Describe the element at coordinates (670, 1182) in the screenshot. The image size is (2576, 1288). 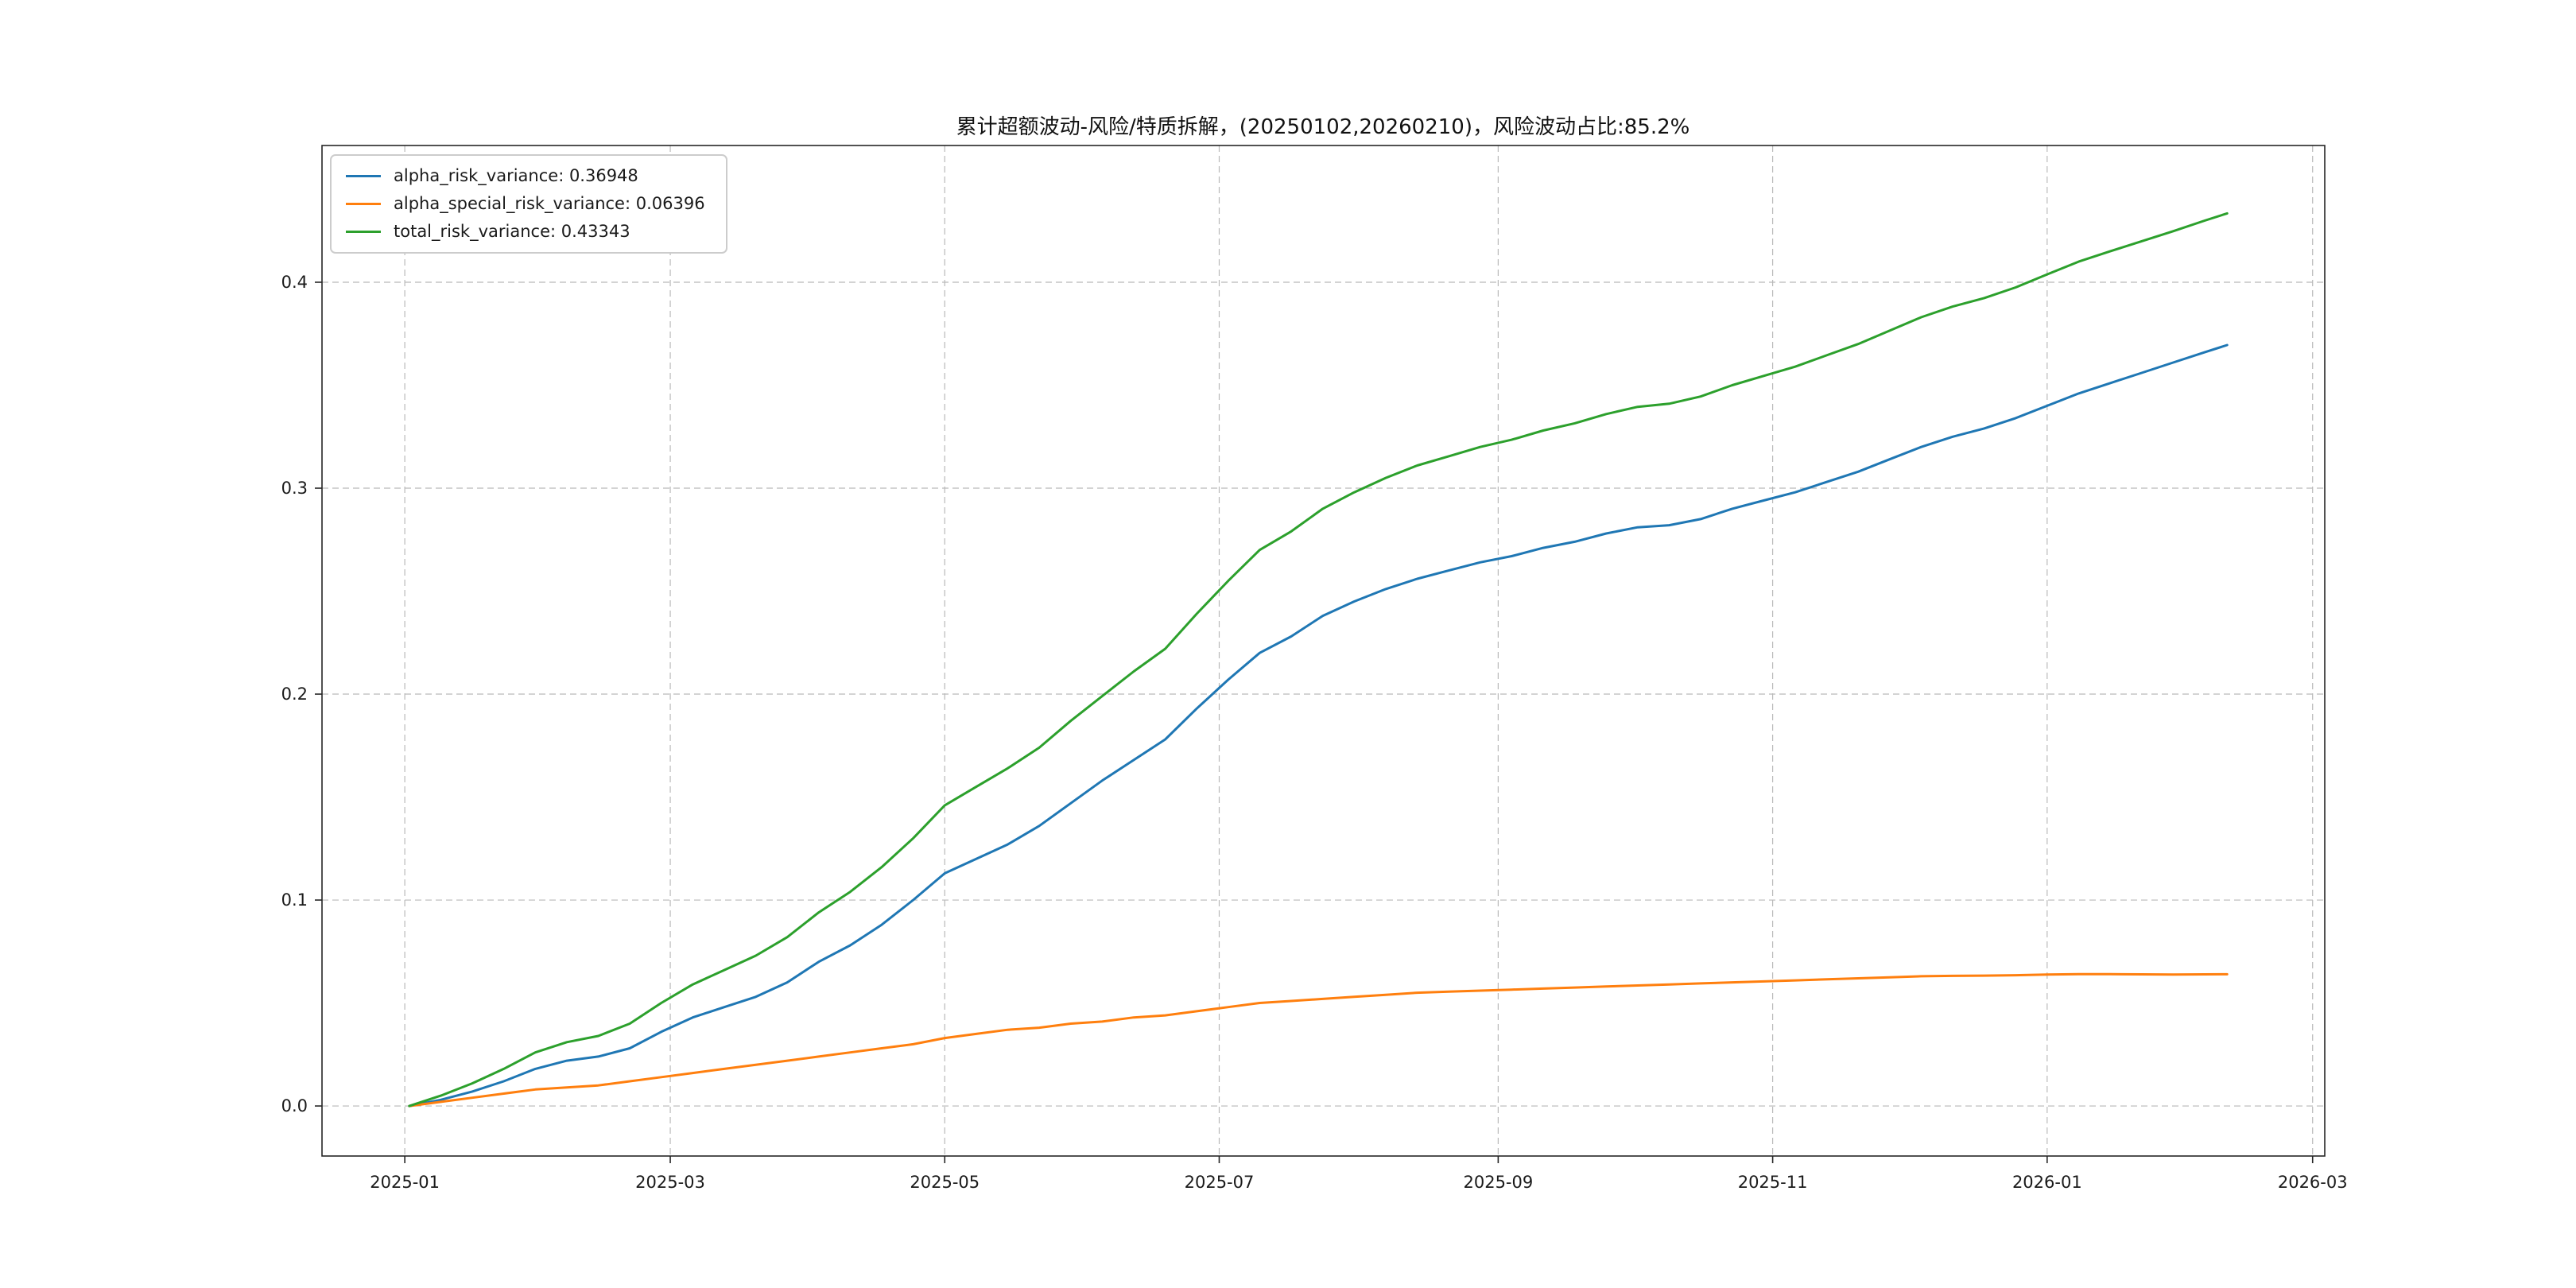
I see `x-tick-label: 2025-03` at that location.